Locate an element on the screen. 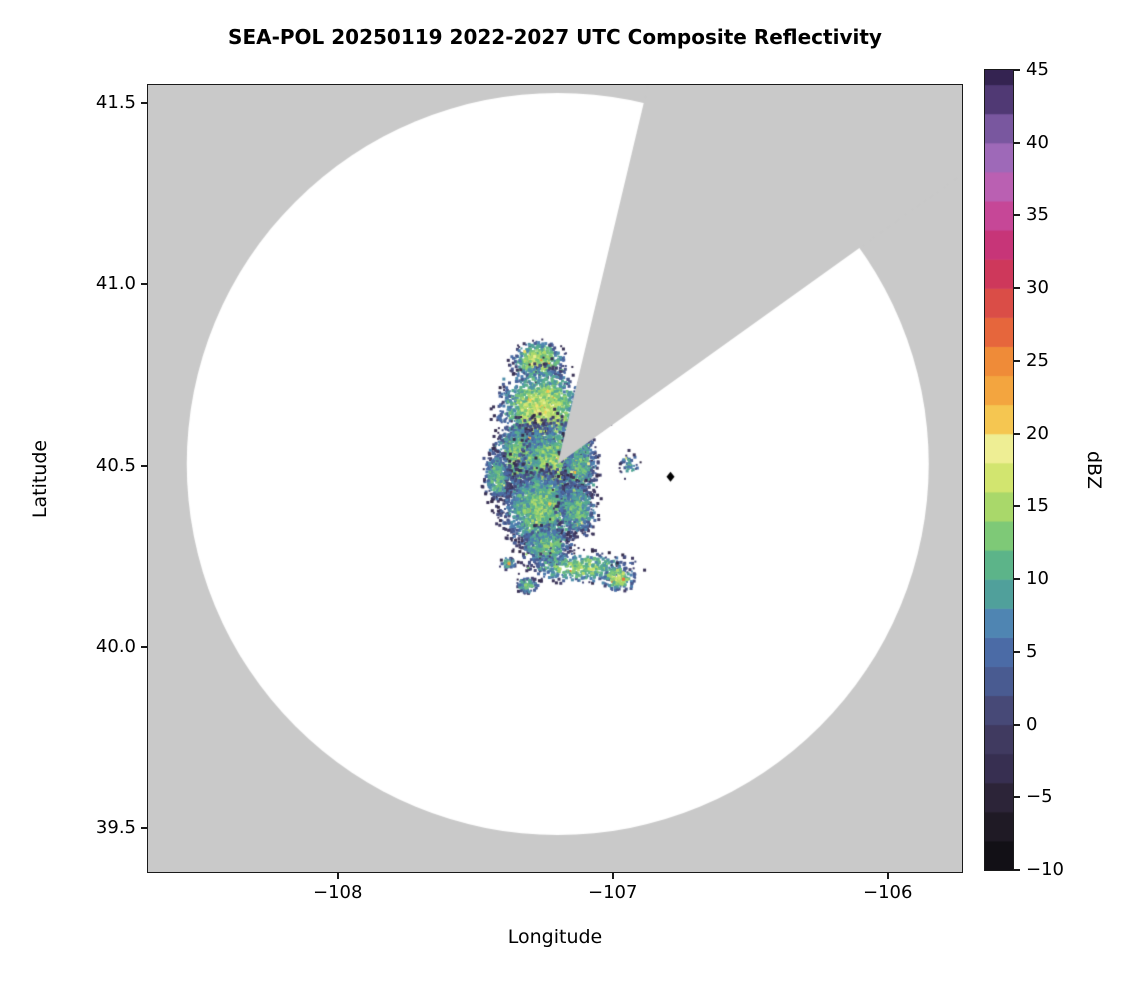 The width and height of the screenshot is (1146, 990). x-tick-label: −106 is located at coordinates (888, 892).